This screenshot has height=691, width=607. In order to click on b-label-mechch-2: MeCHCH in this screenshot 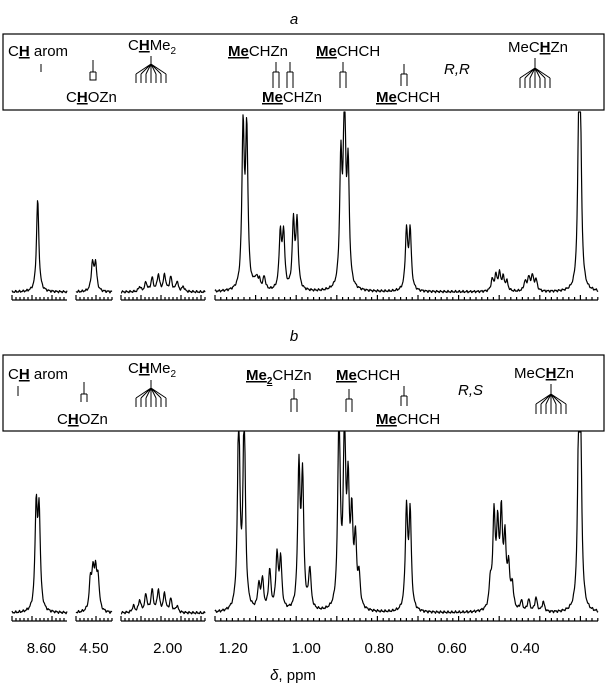, I will do `click(408, 419)`.